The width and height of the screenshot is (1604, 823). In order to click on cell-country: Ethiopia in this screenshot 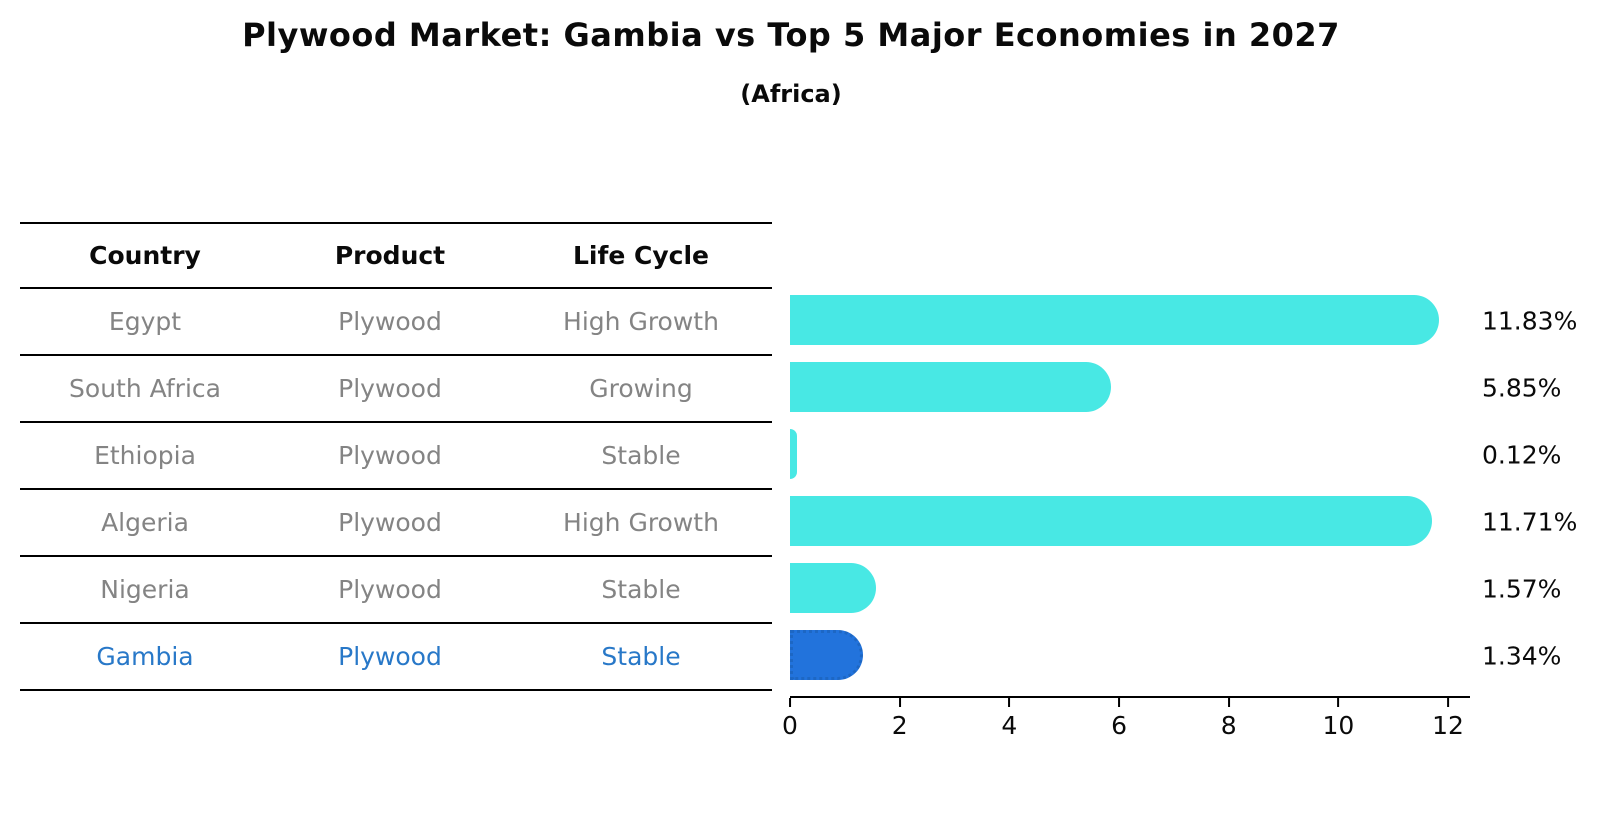, I will do `click(145, 455)`.